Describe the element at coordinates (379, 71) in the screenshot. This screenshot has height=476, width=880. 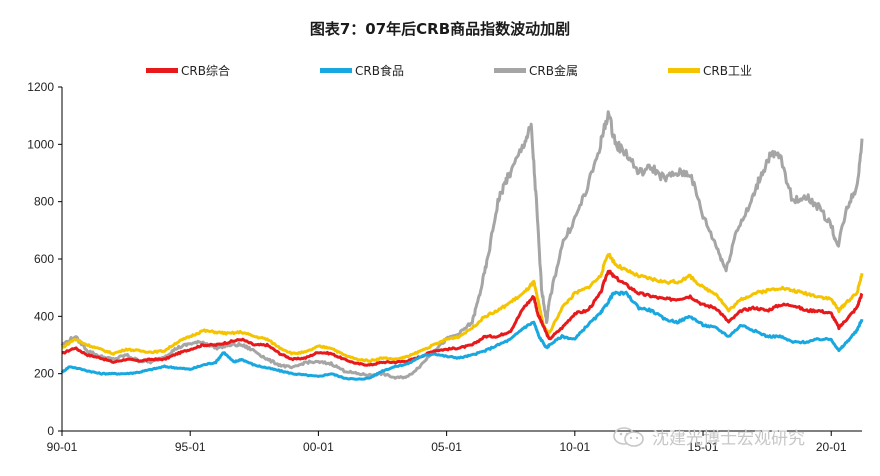
I see `legend-label: CRB食品` at that location.